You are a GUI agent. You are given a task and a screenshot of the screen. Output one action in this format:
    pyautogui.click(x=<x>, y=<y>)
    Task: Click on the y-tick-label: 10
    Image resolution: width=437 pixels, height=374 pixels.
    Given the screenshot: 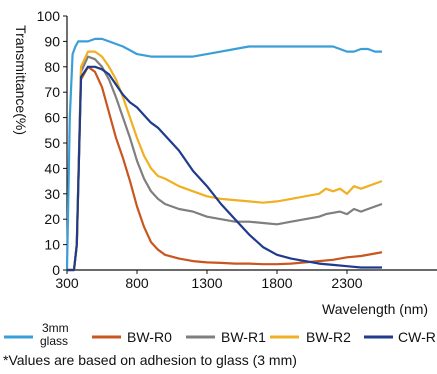 What is the action you would take?
    pyautogui.click(x=52, y=245)
    